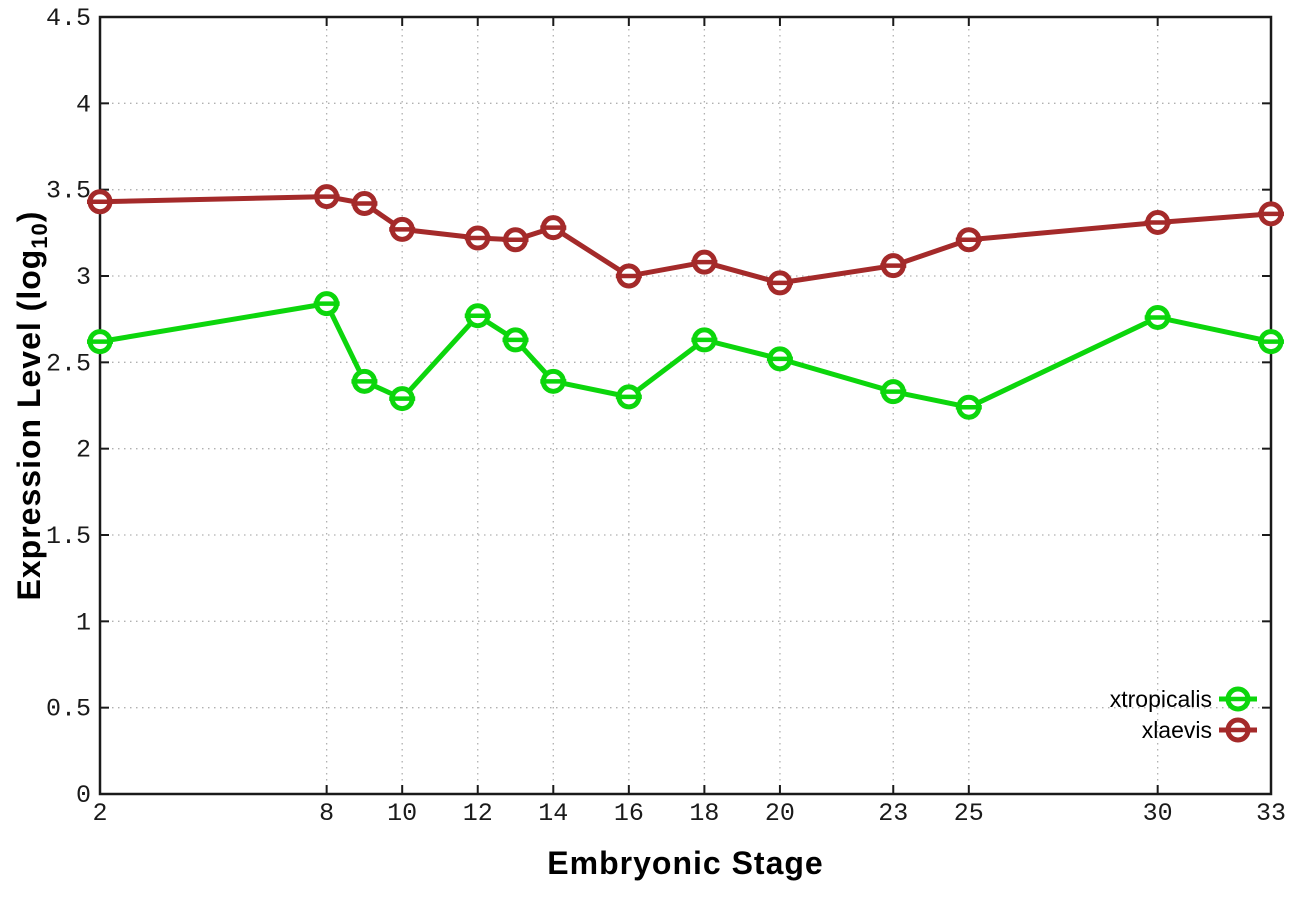  Describe the element at coordinates (685, 355) in the screenshot. I see `series-xtropicalis` at that location.